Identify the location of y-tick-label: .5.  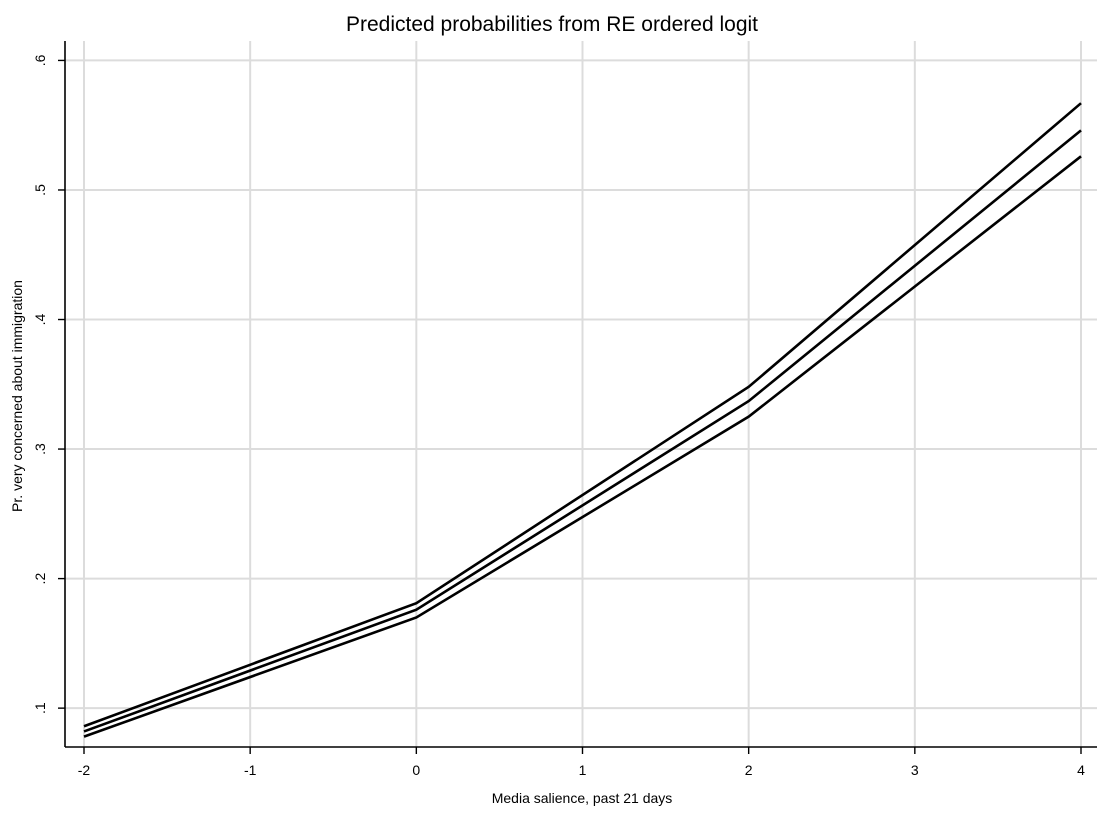
(40, 190).